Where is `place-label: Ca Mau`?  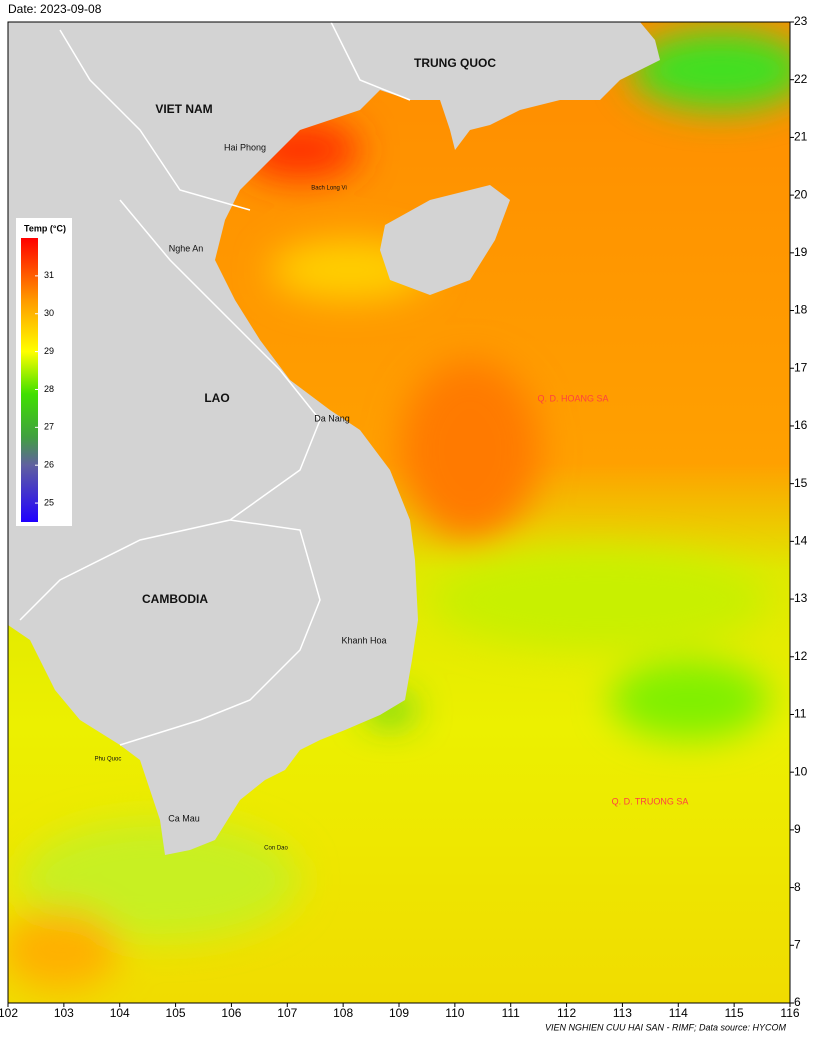 place-label: Ca Mau is located at coordinates (184, 818).